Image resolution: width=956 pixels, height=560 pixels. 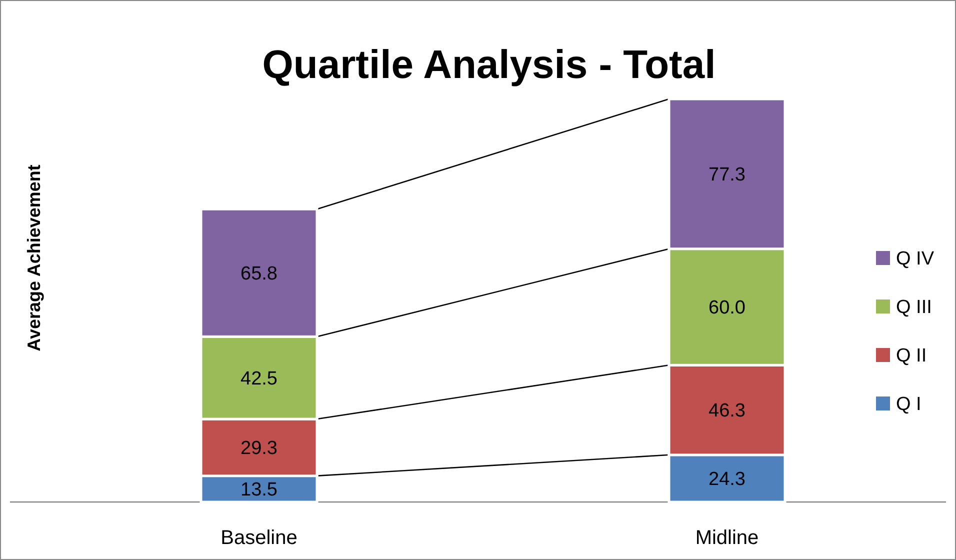 I want to click on data-label: 77.3, so click(x=727, y=175).